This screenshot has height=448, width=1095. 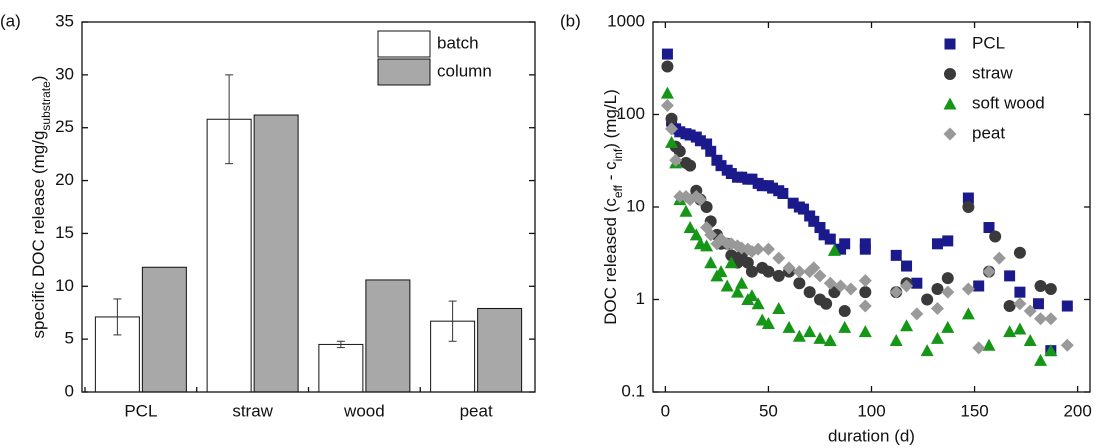 I want to click on y-axis-label-part: ), so click(x=38, y=79).